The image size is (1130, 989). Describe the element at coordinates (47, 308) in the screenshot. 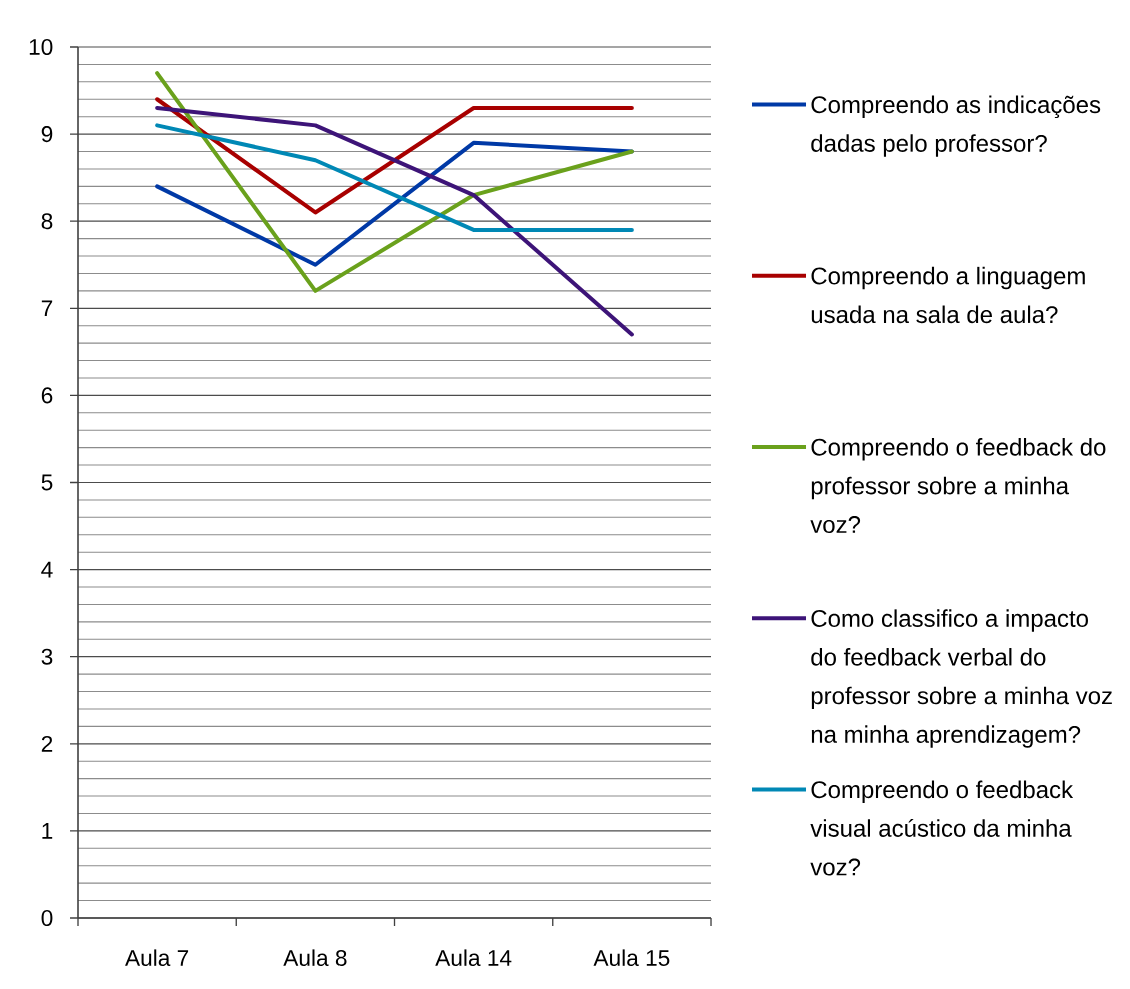

I see `y-tick-label: 7` at that location.